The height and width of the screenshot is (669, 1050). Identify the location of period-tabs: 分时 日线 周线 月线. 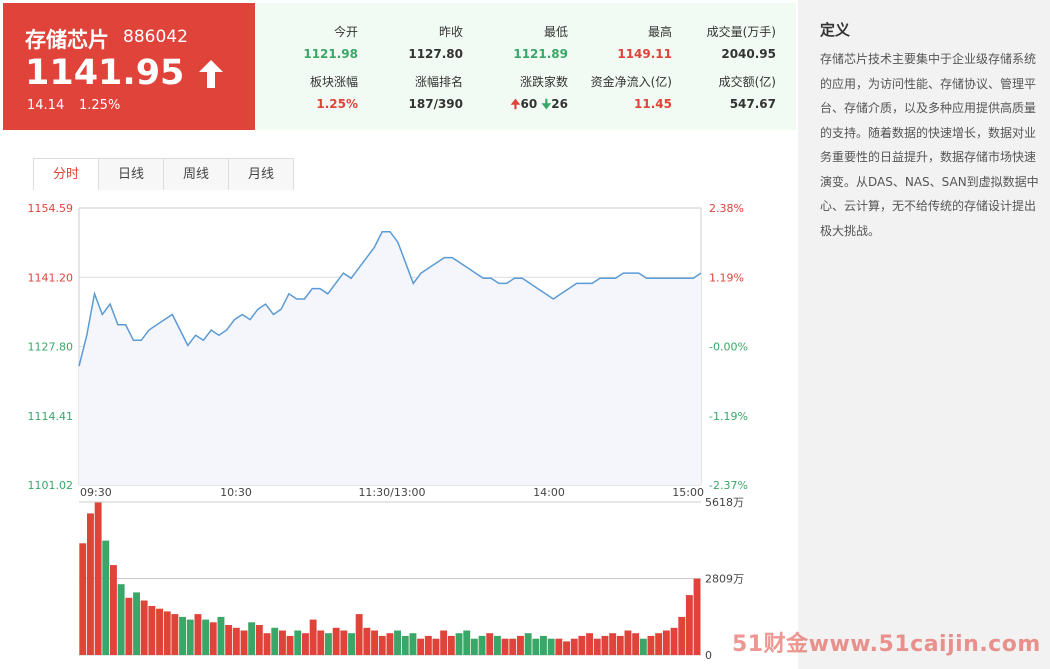
(163, 174).